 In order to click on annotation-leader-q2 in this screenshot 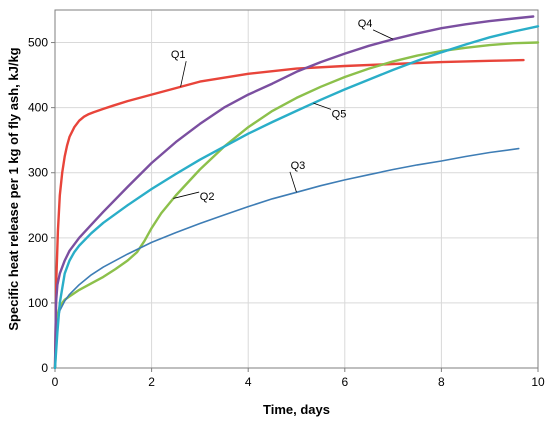, I will do `click(186, 195)`.